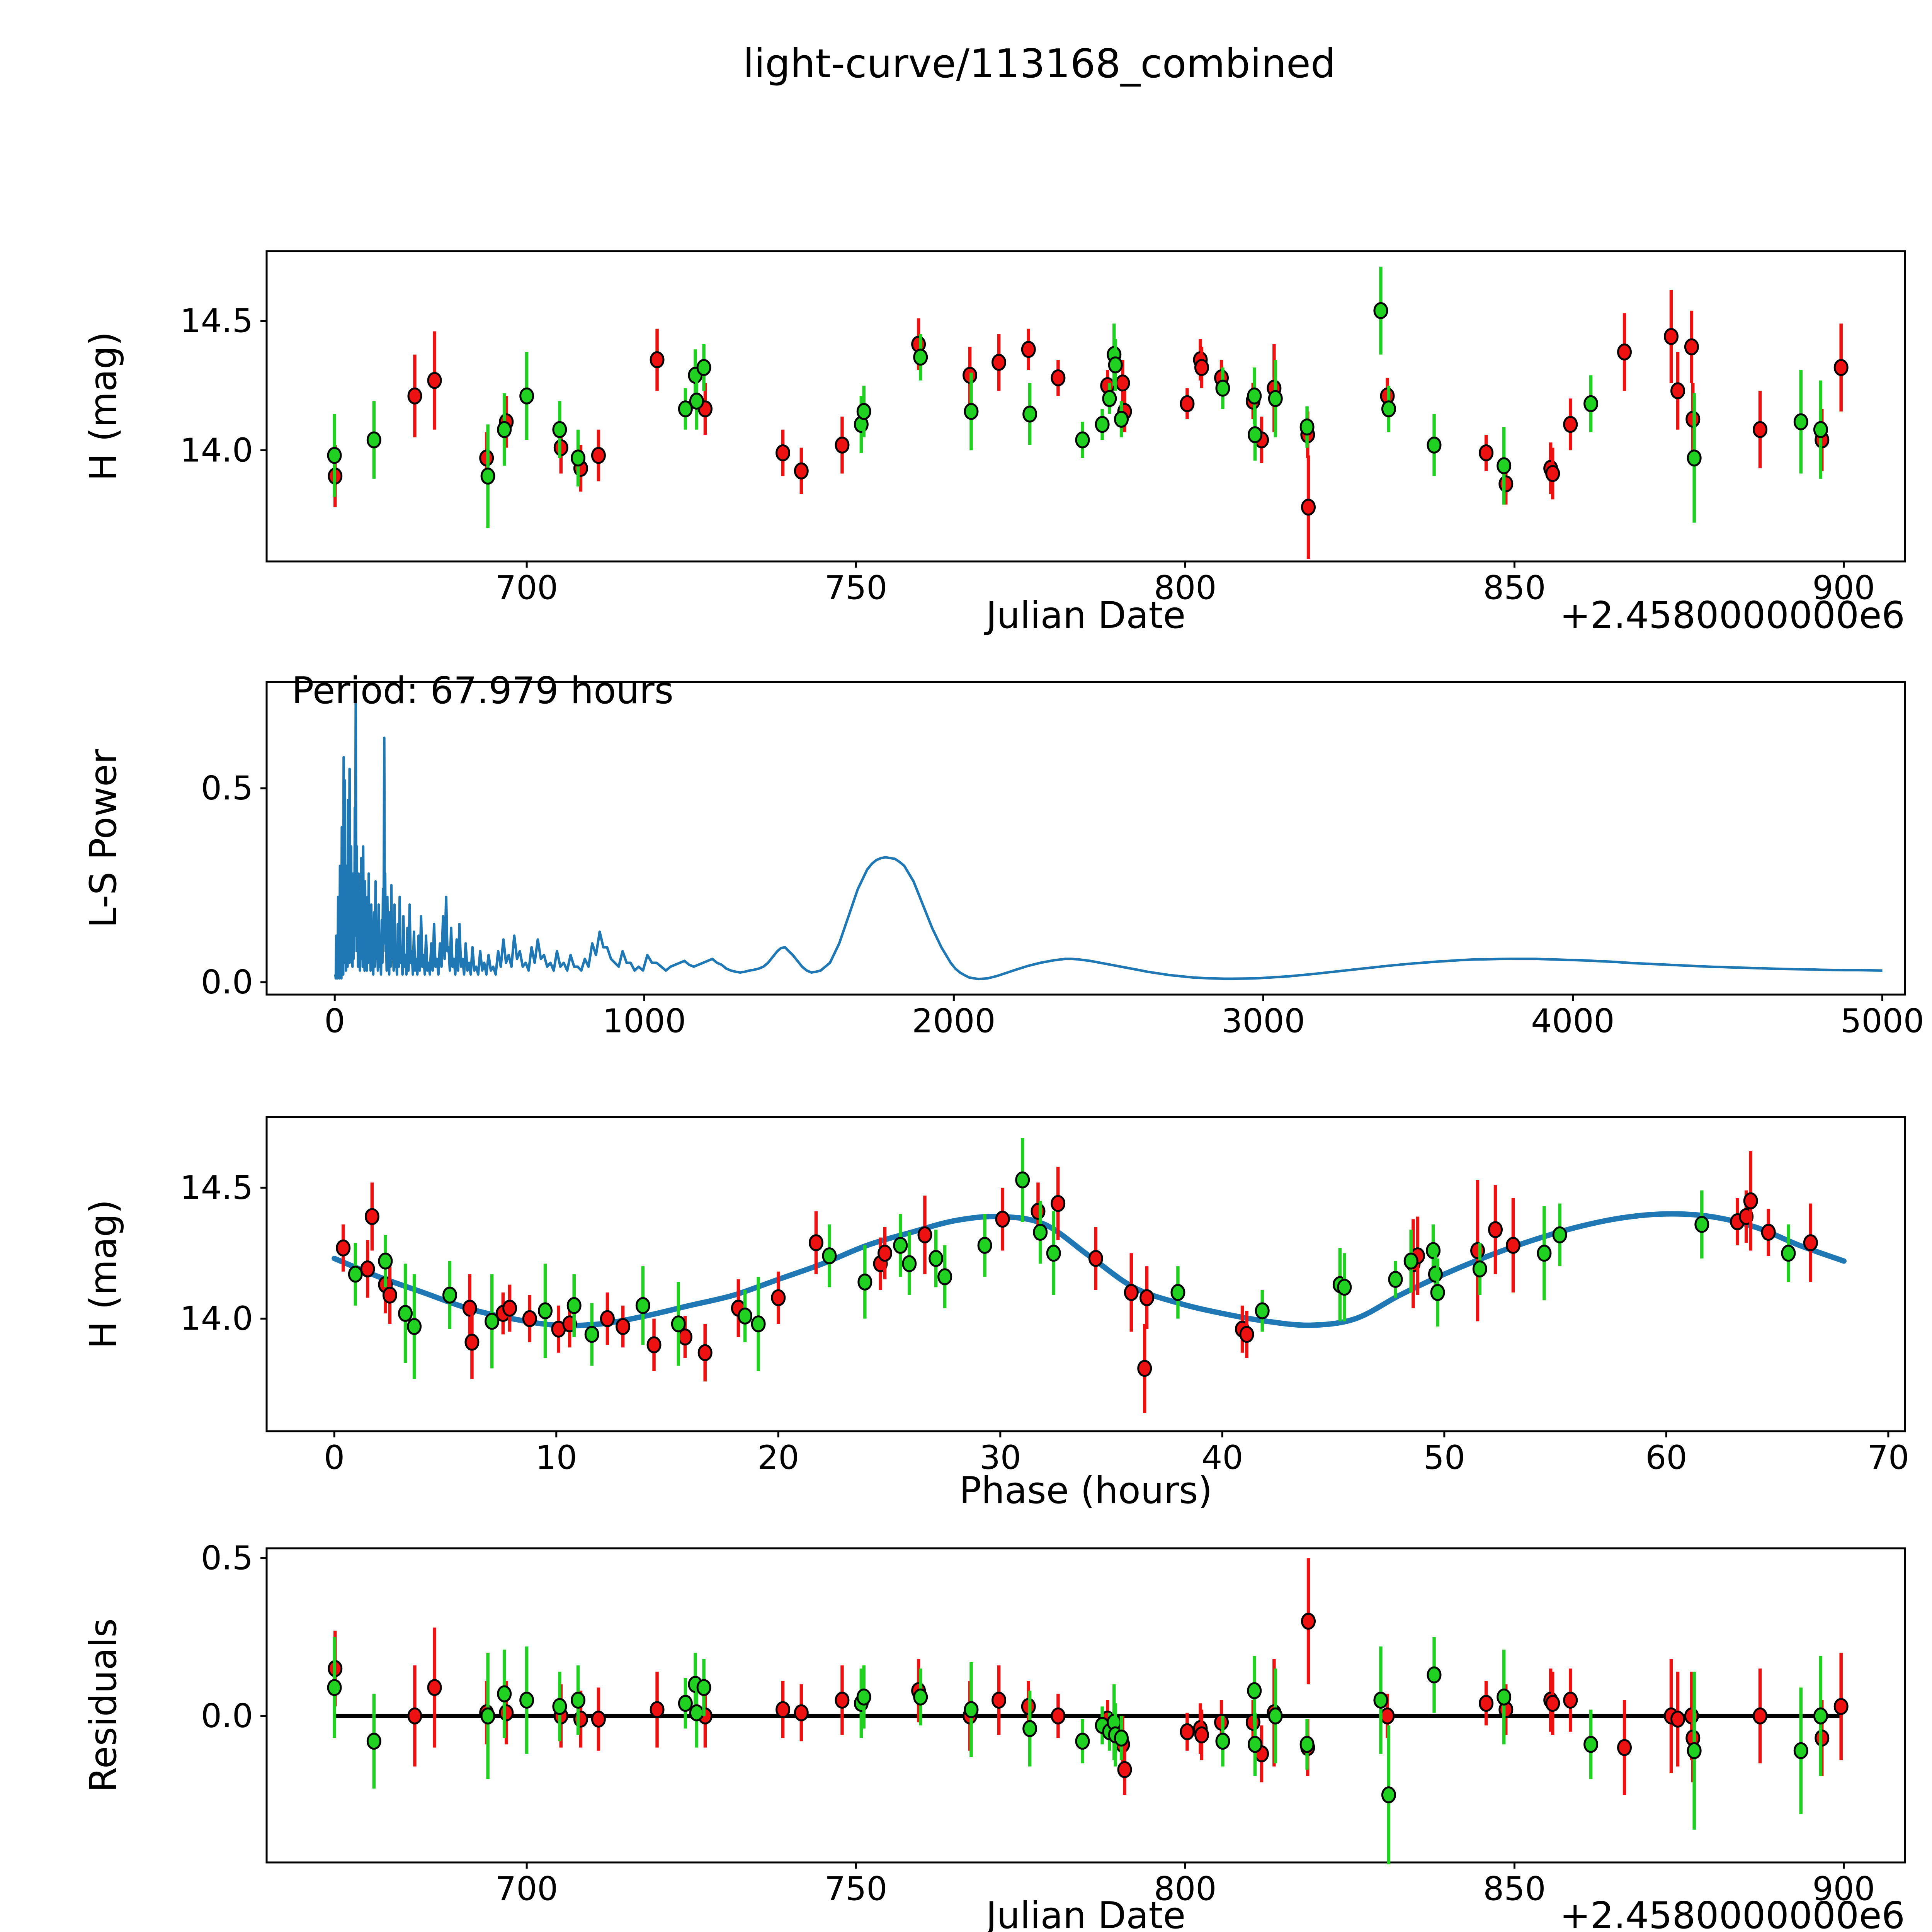 The width and height of the screenshot is (1932, 1932). Describe the element at coordinates (1085, 838) in the screenshot. I see `panel-periodogram-frame` at that location.